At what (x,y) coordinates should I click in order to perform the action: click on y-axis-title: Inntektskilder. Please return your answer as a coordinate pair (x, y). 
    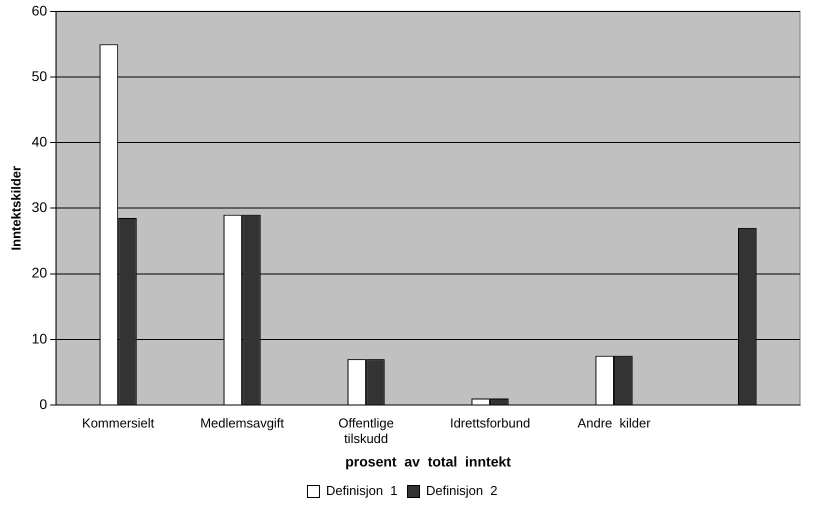
    Looking at the image, I should click on (16, 208).